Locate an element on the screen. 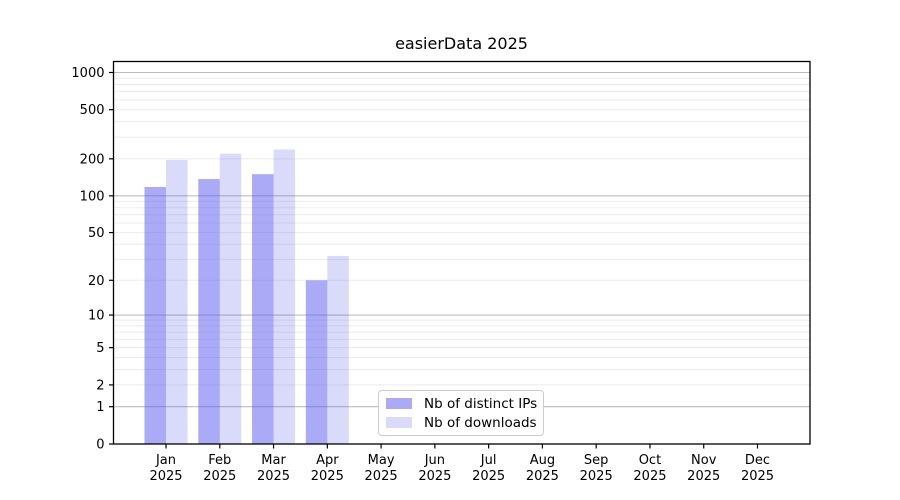 The width and height of the screenshot is (900, 500). bar-distinct-ips-mar is located at coordinates (263, 309).